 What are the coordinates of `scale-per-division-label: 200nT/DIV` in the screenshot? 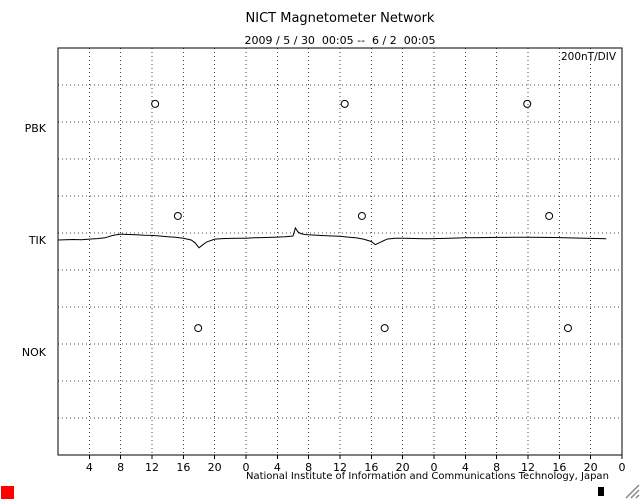 It's located at (588, 57).